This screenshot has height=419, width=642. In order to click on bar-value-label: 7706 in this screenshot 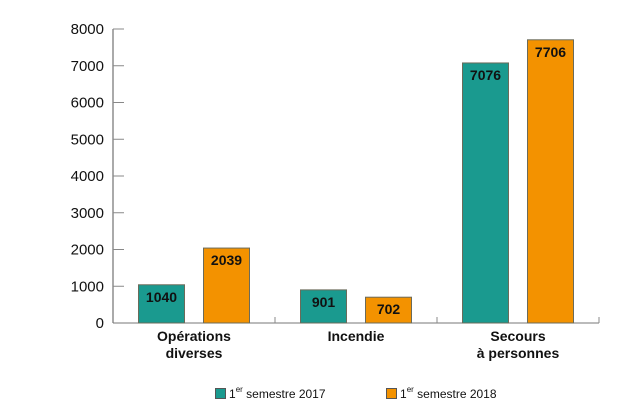, I will do `click(550, 52)`.